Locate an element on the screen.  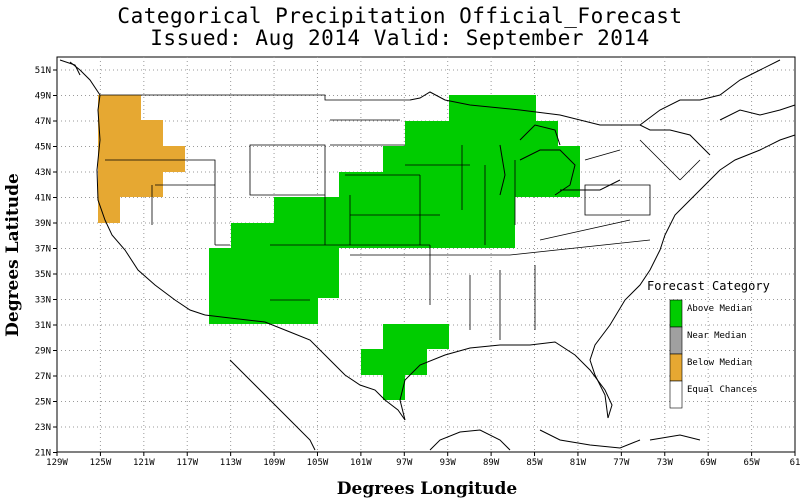
x-tick-label: 117W is located at coordinates (187, 463).